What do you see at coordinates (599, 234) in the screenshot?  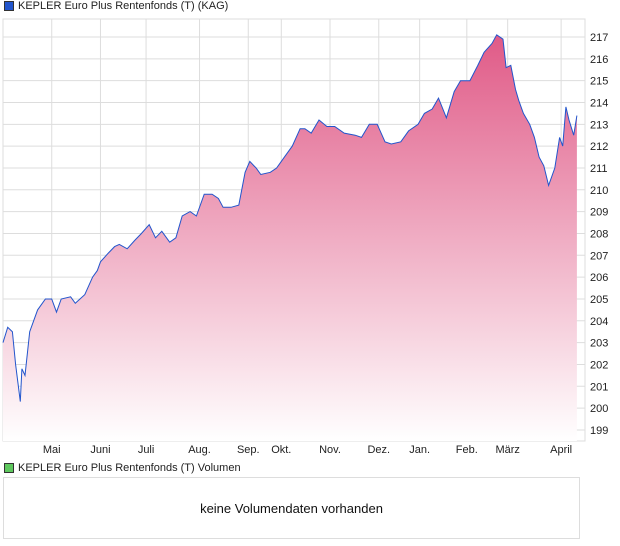 I see `y-tick-label: 208` at bounding box center [599, 234].